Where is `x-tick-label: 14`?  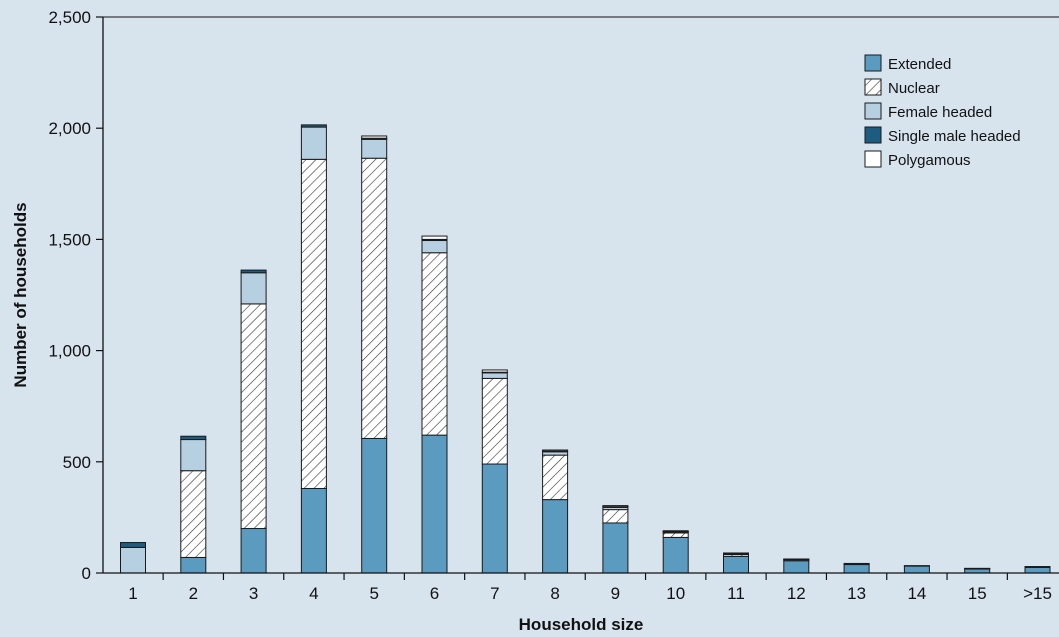
x-tick-label: 14 is located at coordinates (916, 593).